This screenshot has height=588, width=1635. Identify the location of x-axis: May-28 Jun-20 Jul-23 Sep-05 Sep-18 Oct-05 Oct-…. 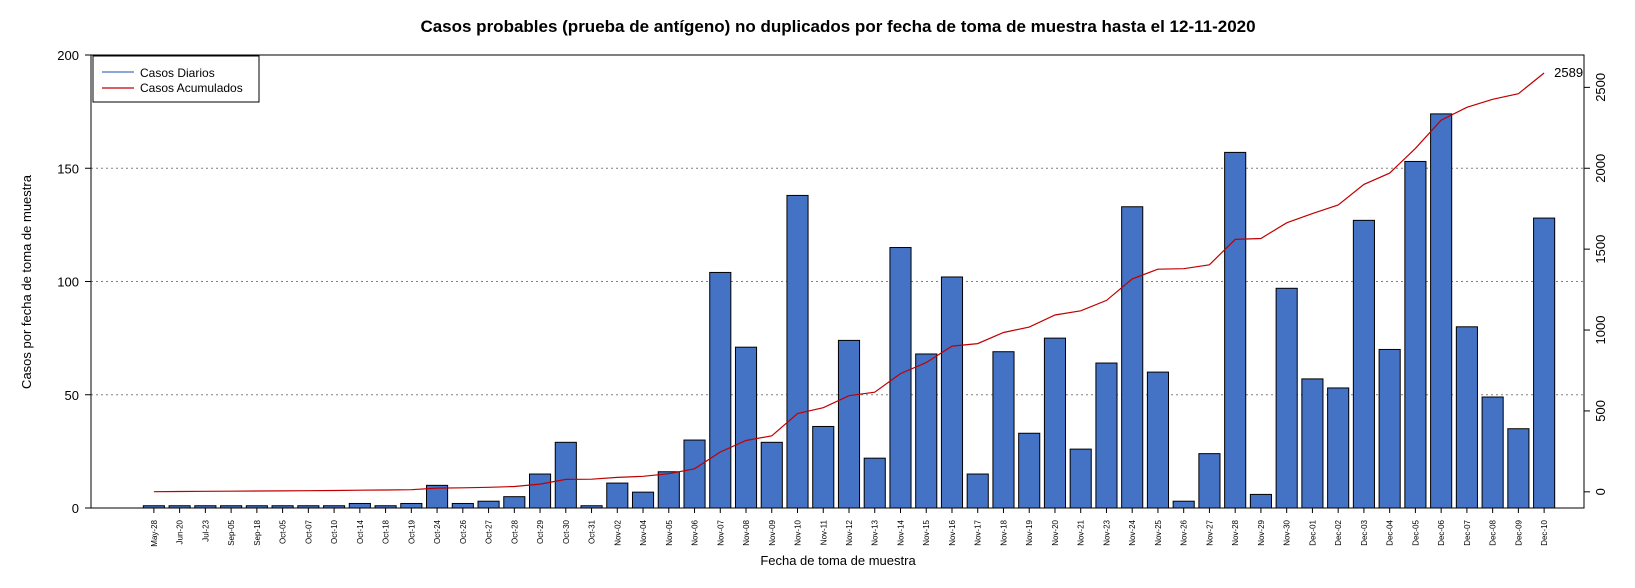
(849, 527).